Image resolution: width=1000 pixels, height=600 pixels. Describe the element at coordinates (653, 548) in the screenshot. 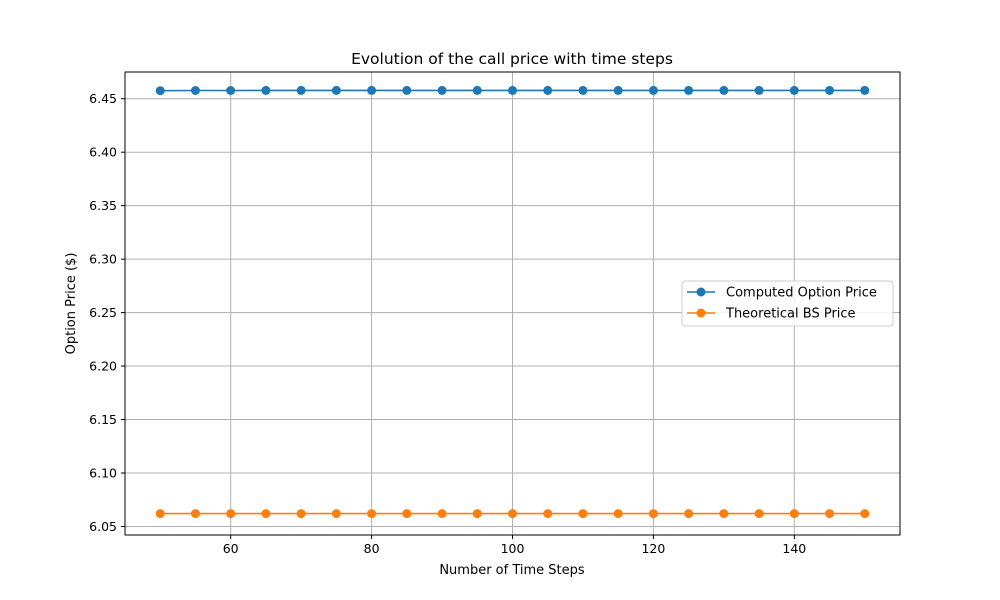

I see `x-tick-label: 120` at that location.